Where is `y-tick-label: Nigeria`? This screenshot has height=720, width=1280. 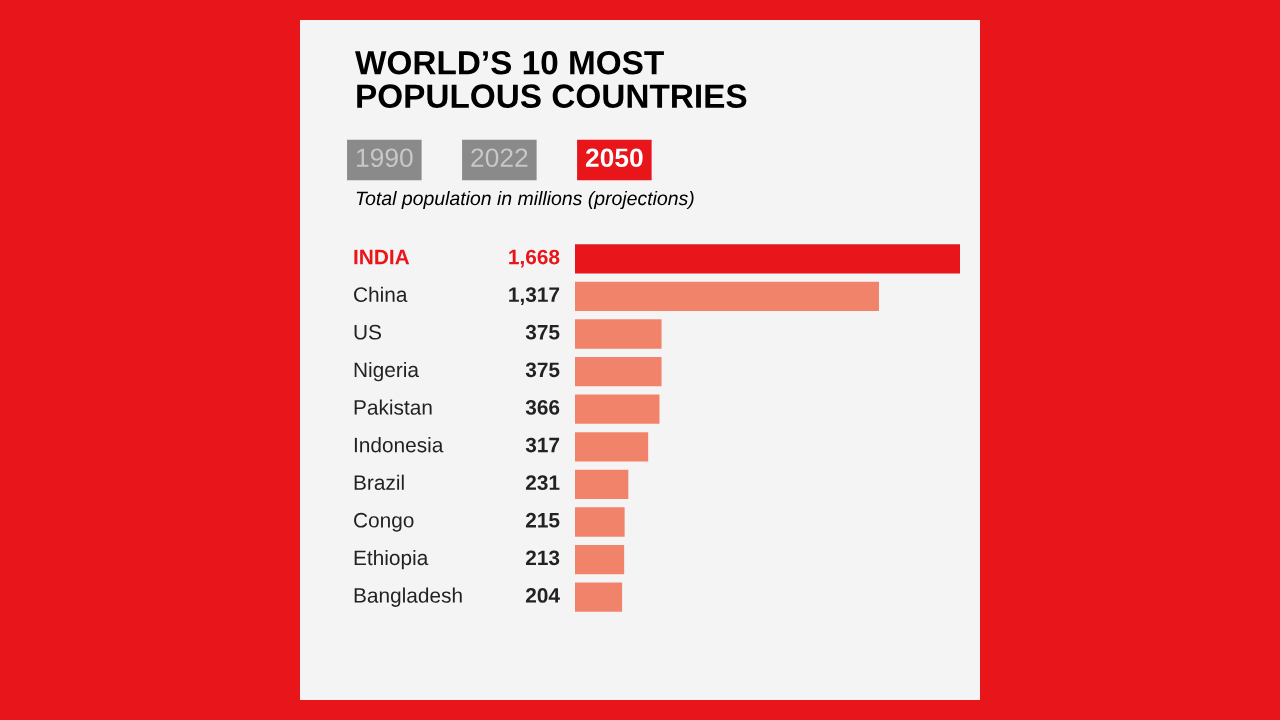 y-tick-label: Nigeria is located at coordinates (386, 371).